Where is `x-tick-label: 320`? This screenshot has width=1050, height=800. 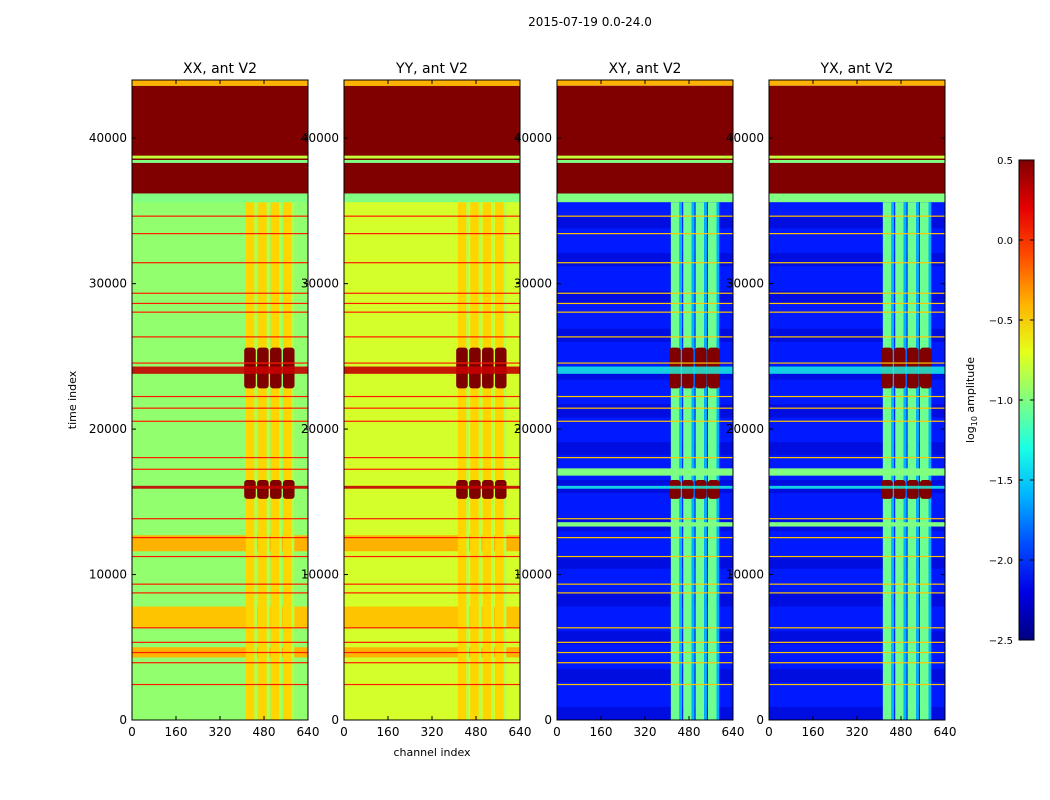
x-tick-label: 320 is located at coordinates (432, 732).